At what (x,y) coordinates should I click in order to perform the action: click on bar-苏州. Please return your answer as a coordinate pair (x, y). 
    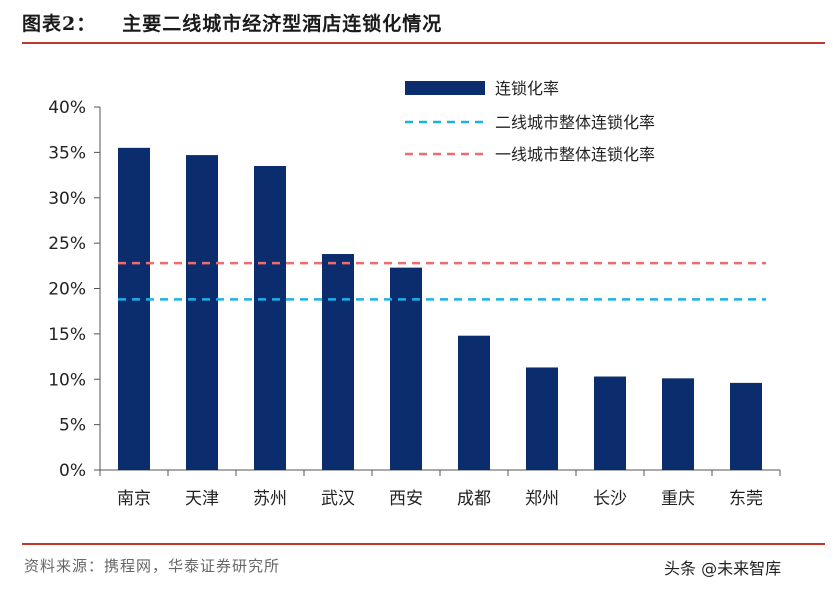
    Looking at the image, I should click on (270, 318).